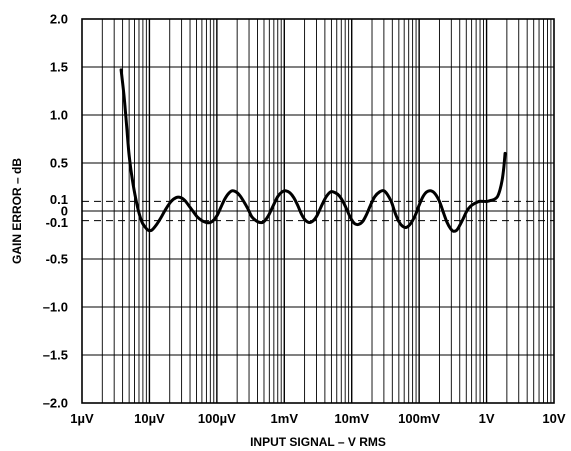  I want to click on x-tick-label: 1mV, so click(285, 418).